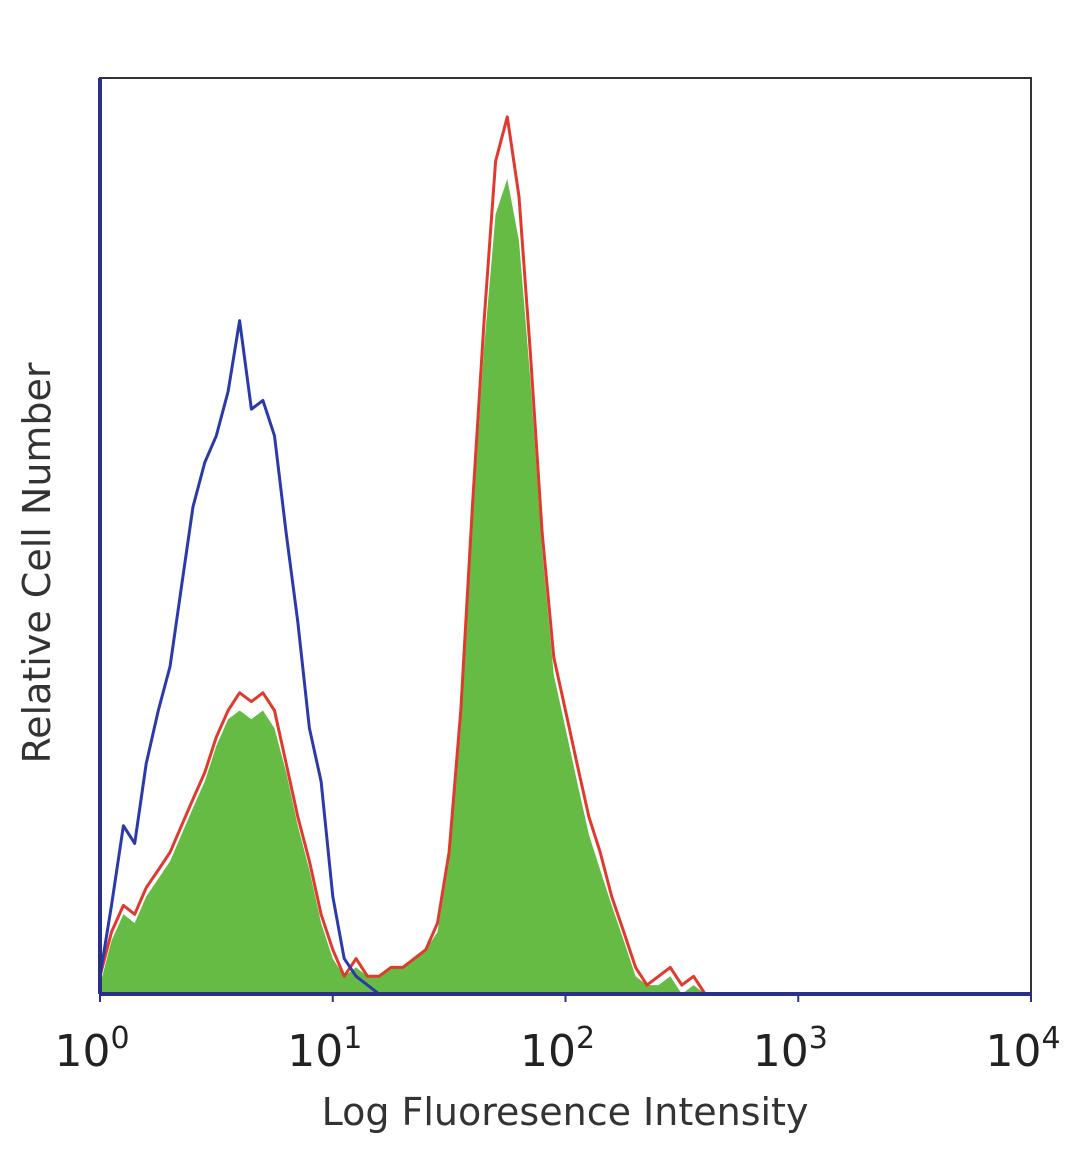 The height and width of the screenshot is (1169, 1080). I want to click on x-tick-label: 102, so click(557, 1049).